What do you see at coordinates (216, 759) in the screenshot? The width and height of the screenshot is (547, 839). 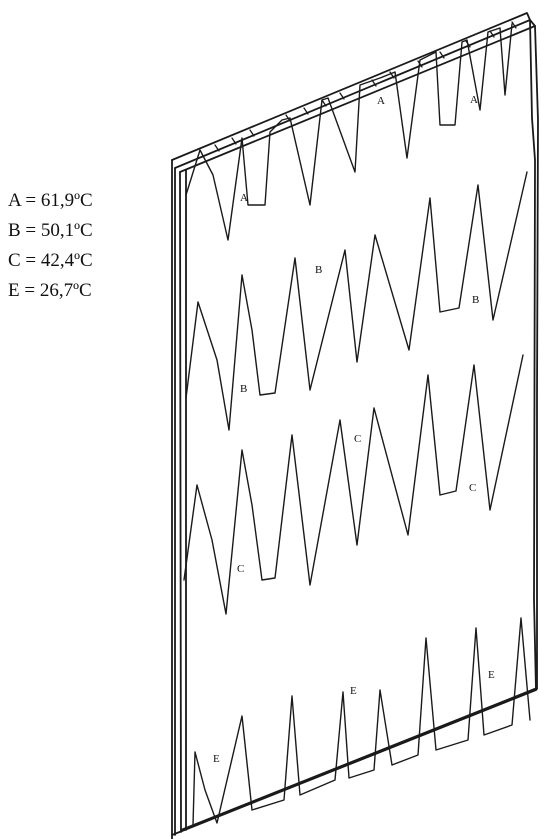 I see `label-e-left: E` at bounding box center [216, 759].